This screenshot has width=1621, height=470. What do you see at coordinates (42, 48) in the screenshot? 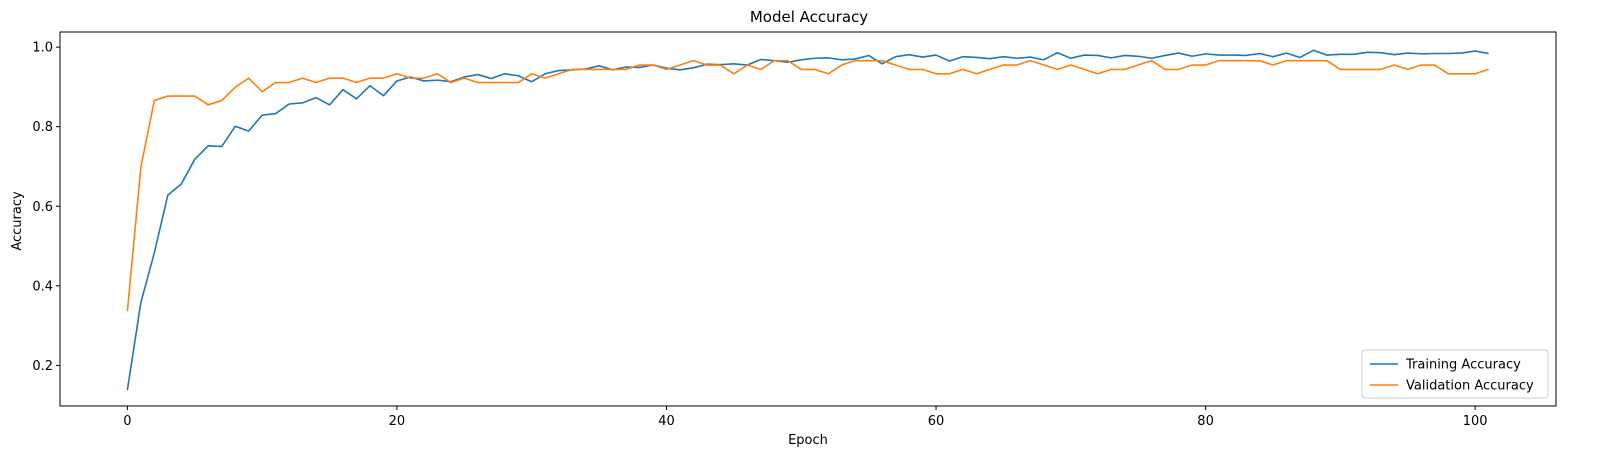
I see `y-tick-label: 1.0` at bounding box center [42, 48].